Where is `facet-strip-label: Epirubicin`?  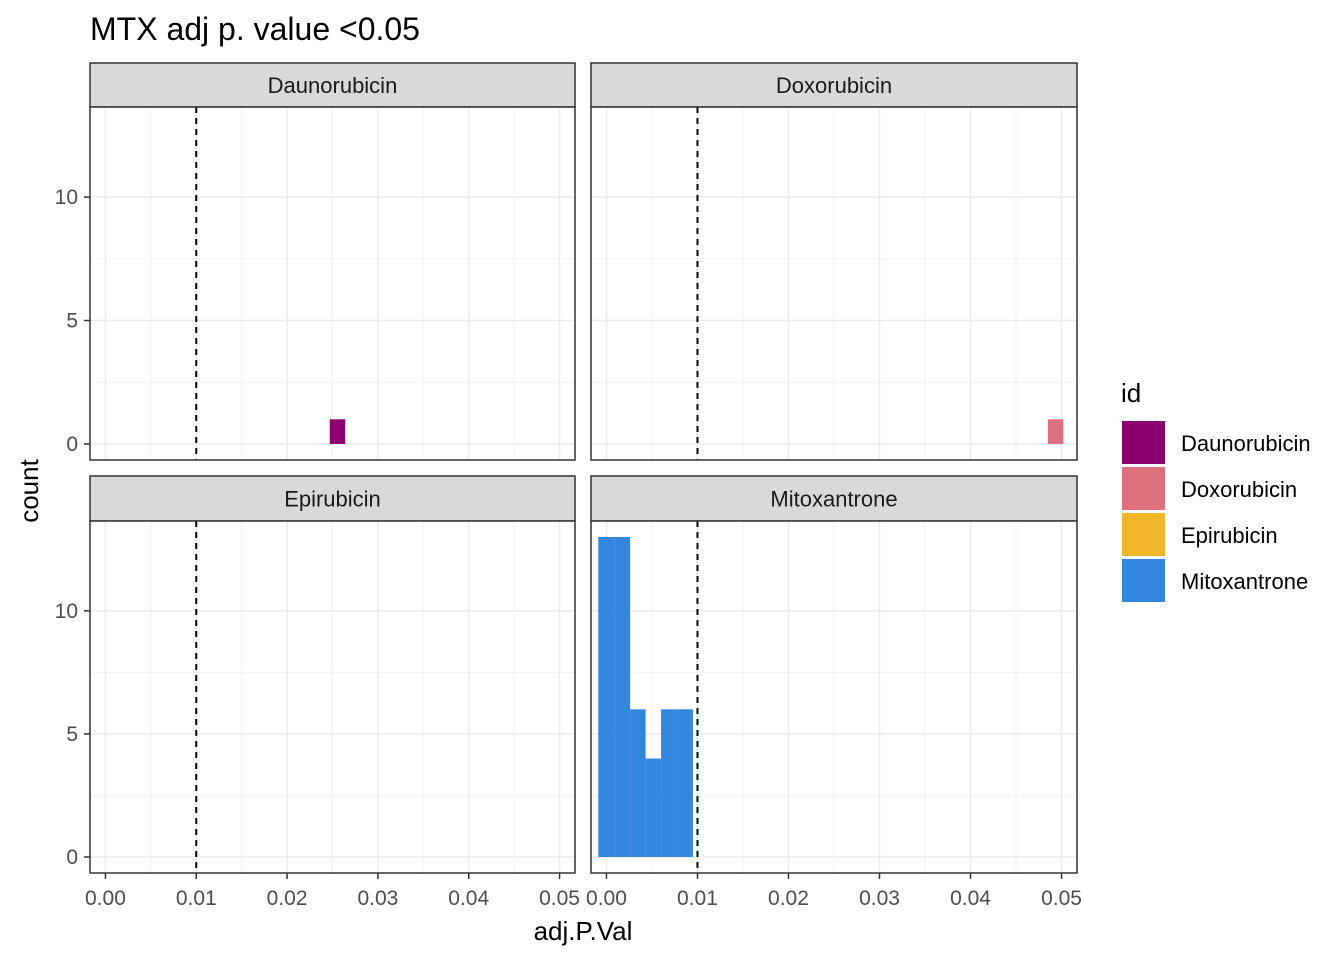 facet-strip-label: Epirubicin is located at coordinates (332, 499).